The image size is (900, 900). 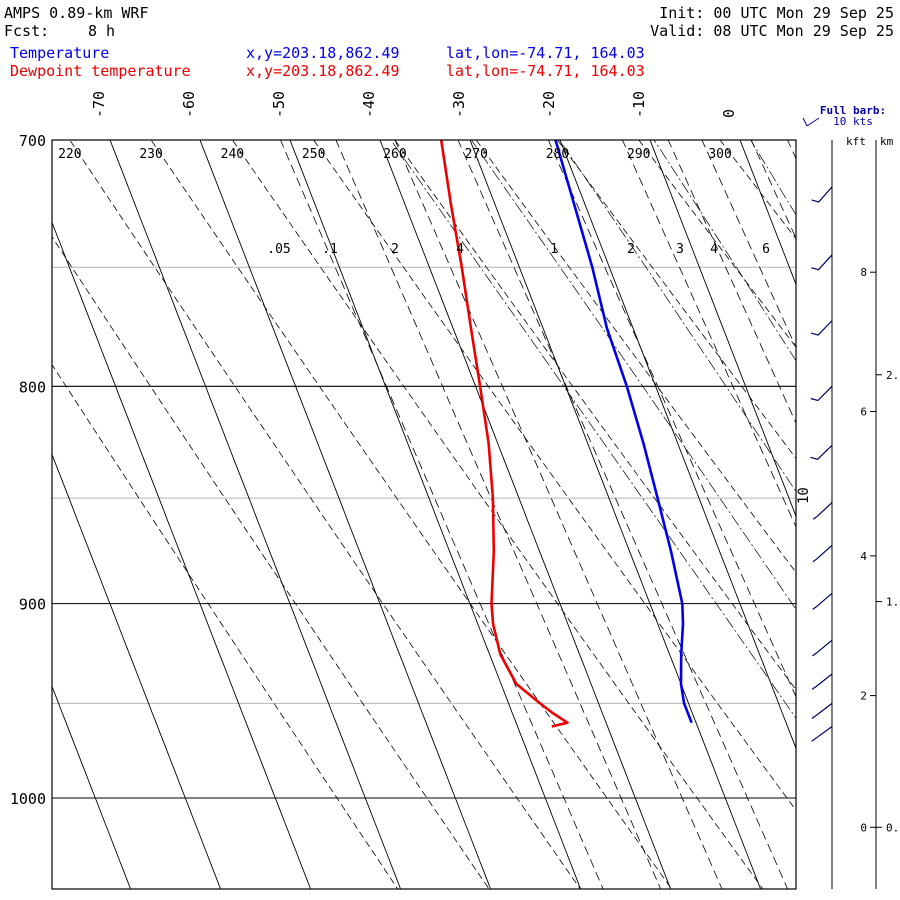 What do you see at coordinates (100, 71) in the screenshot?
I see `dewpoint-legend: Dewpoint temperature` at bounding box center [100, 71].